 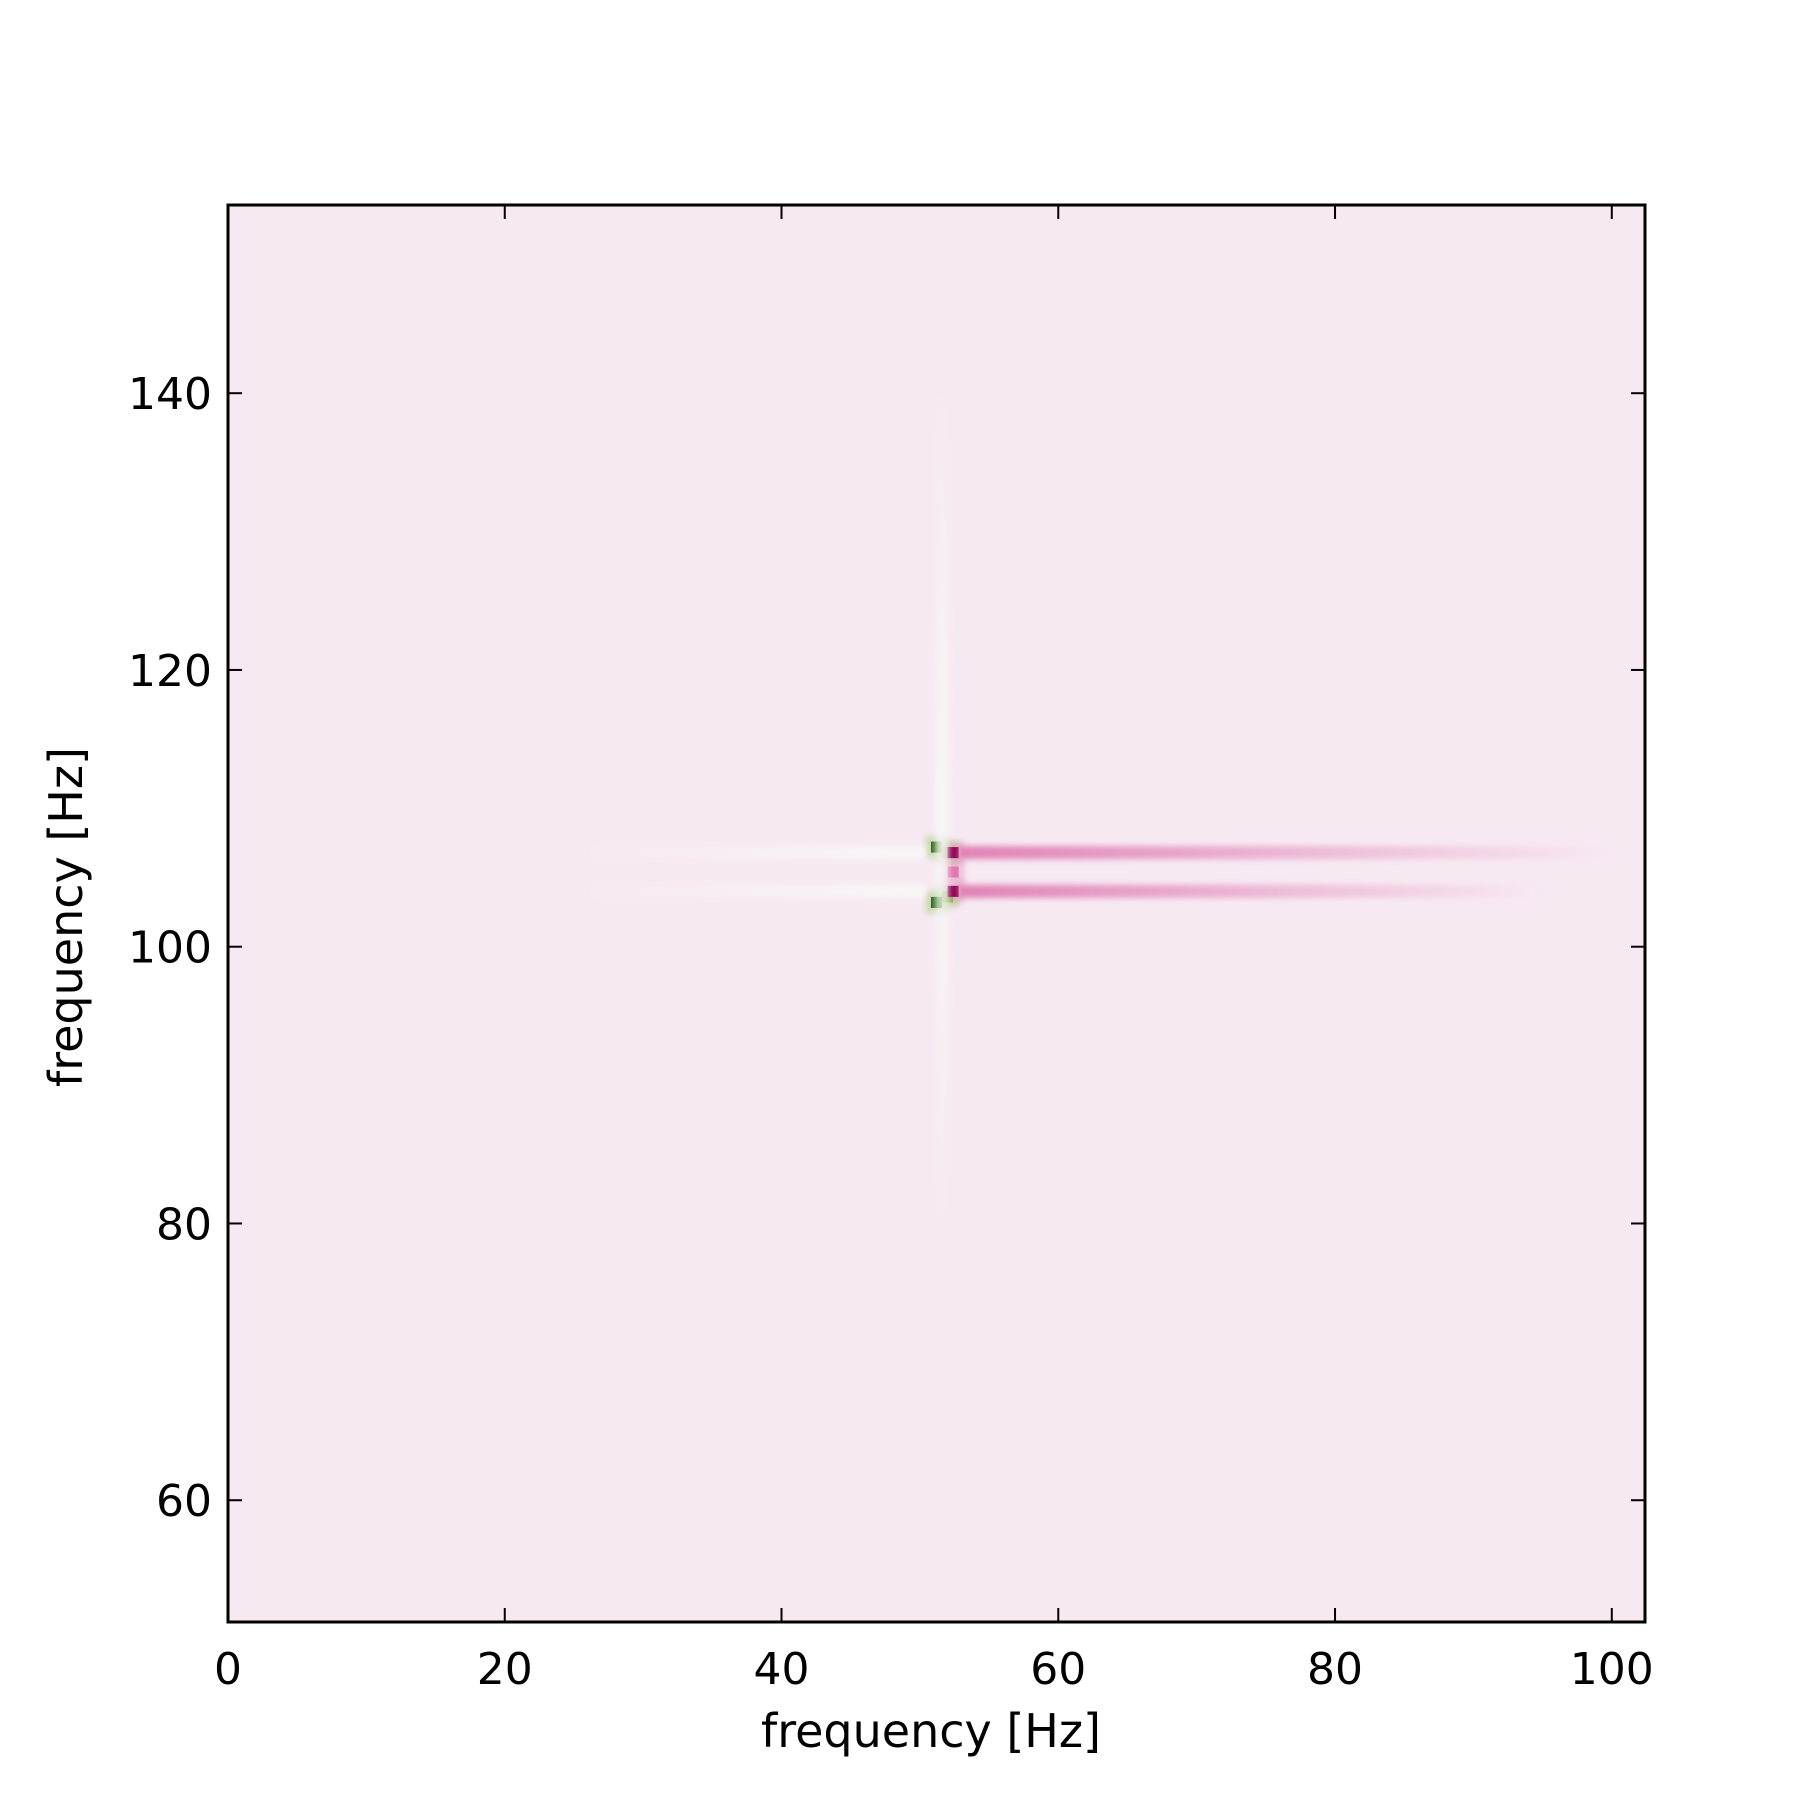 I want to click on x-tick-label: 100, so click(x=1612, y=1669).